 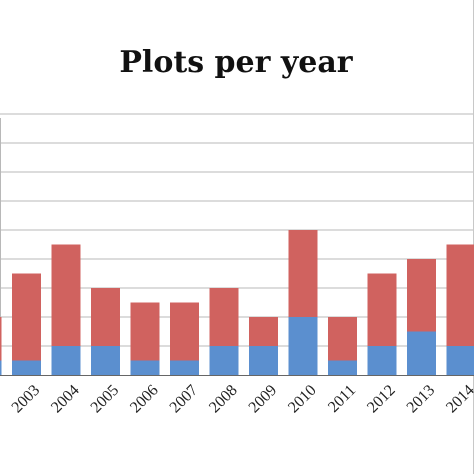 I want to click on bar-red-2009, so click(x=263, y=331).